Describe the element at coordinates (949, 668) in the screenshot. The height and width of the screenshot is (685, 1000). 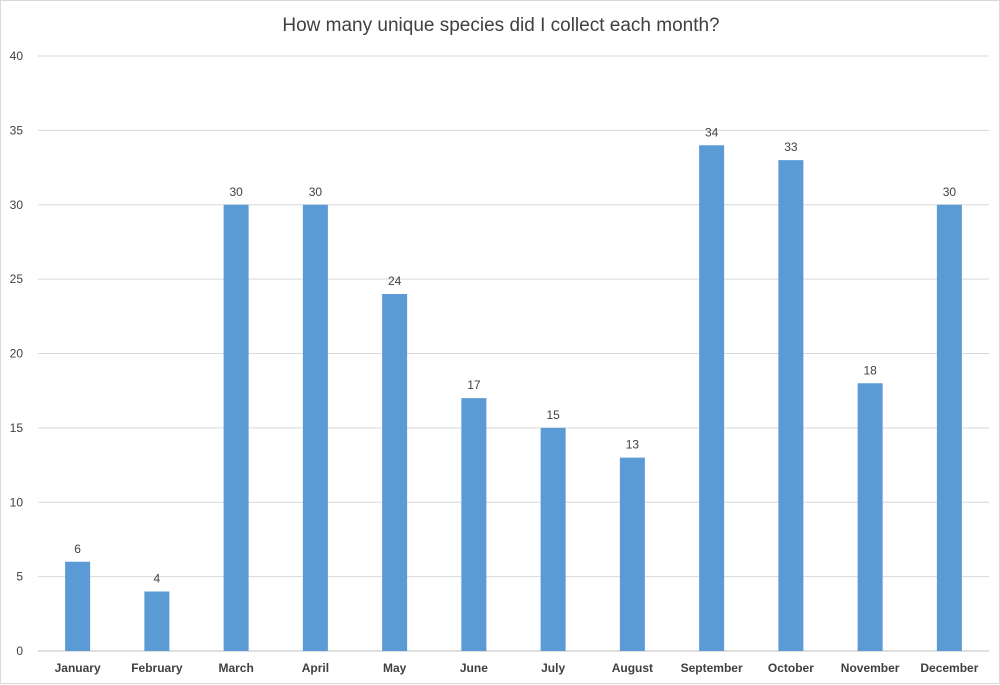
I see `x-tick-label: December` at that location.